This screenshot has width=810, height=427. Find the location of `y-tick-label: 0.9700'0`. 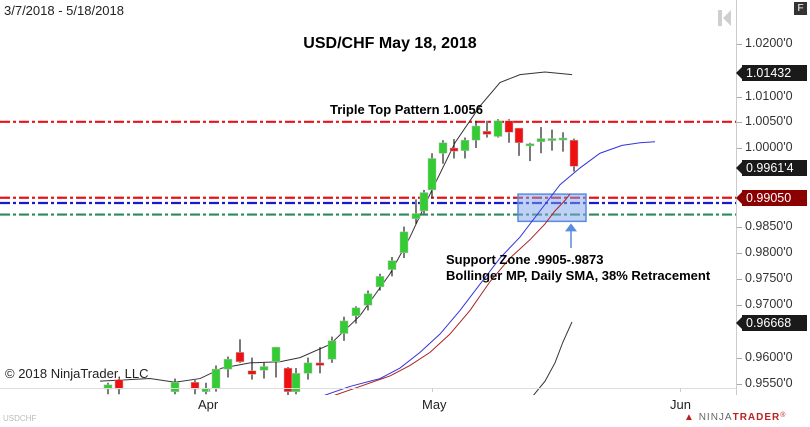

y-tick-label: 0.9700'0 is located at coordinates (769, 304).